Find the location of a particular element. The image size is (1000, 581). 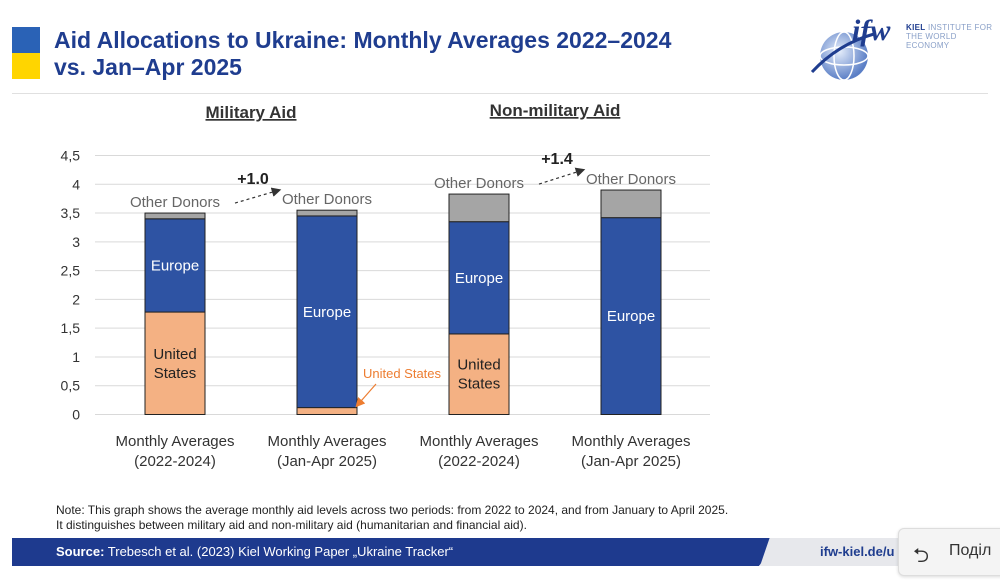

title-line-2: vs. Jan–Apr 2025 is located at coordinates (148, 67).